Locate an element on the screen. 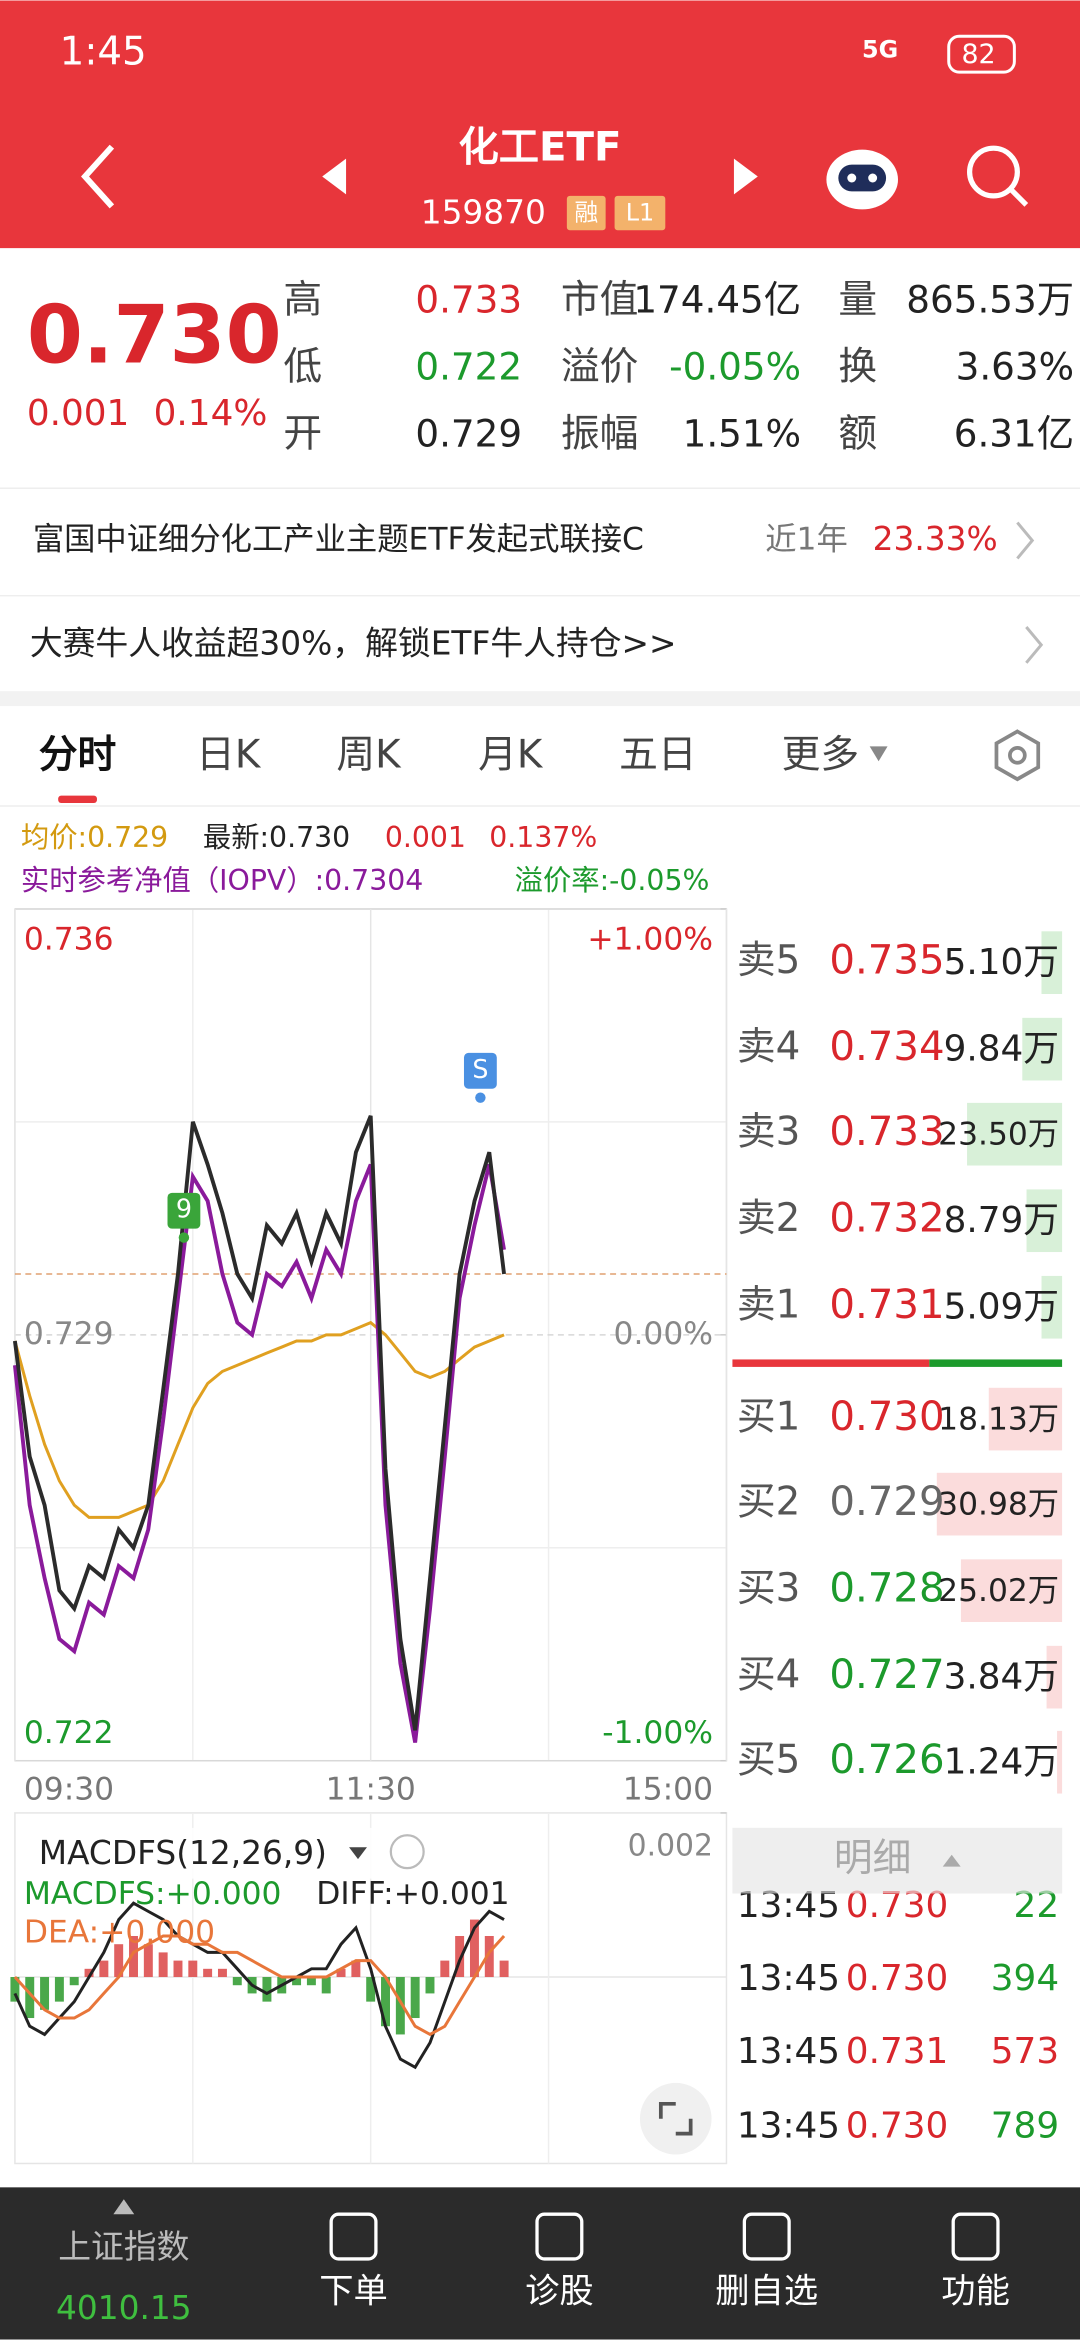 The image size is (1080, 2340). x-tick-label: 15:00 is located at coordinates (668, 1790).